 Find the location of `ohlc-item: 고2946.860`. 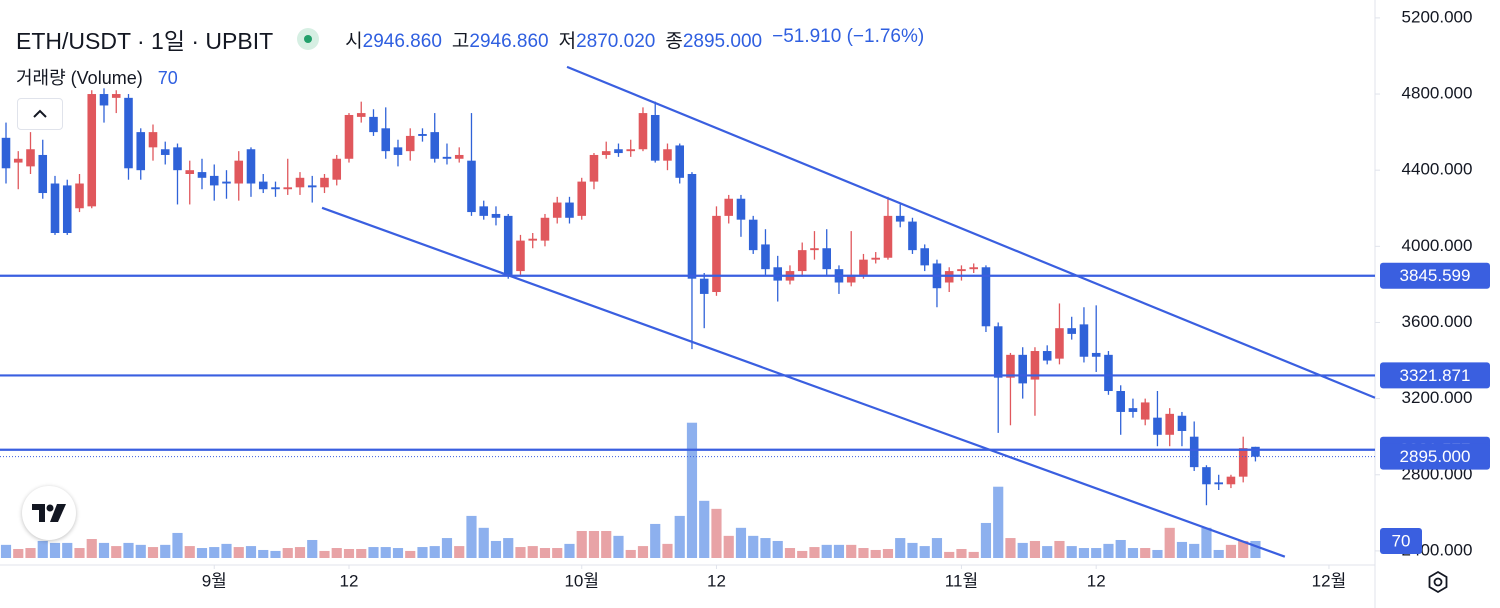

ohlc-item: 고2946.860 is located at coordinates (500, 39).